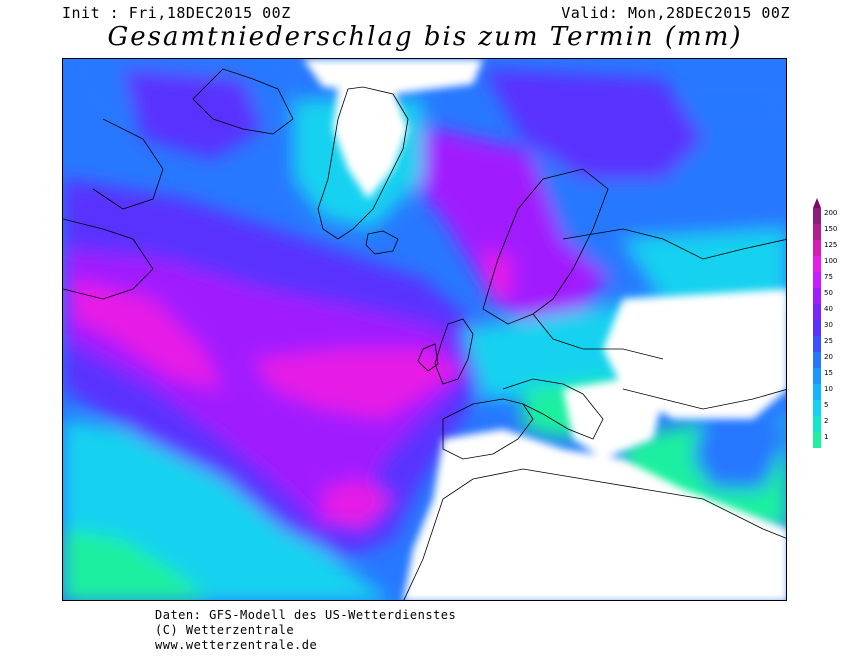 The image size is (850, 657). I want to click on legend-label: 125, so click(831, 245).